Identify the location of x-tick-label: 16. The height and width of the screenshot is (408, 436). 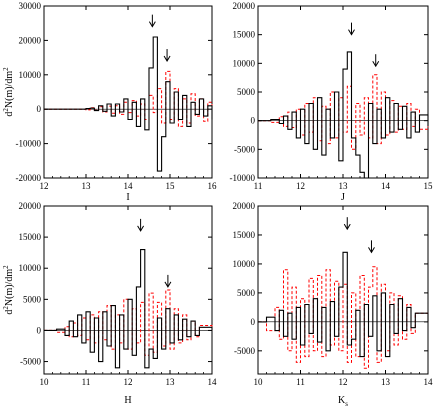
(213, 186).